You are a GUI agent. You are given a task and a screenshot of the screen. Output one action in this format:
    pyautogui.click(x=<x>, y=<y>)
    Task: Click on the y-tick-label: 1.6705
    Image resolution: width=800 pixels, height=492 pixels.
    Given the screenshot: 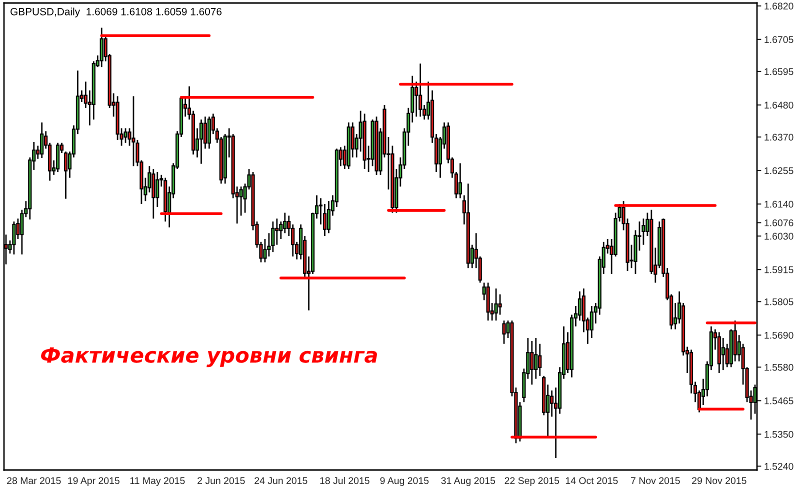 What is the action you would take?
    pyautogui.click(x=779, y=40)
    